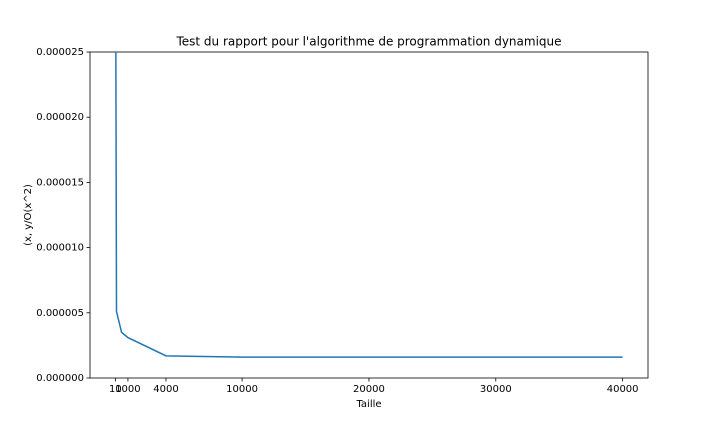 This screenshot has width=720, height=432. Describe the element at coordinates (60, 313) in the screenshot. I see `y-tick-label: 0.000005` at that location.